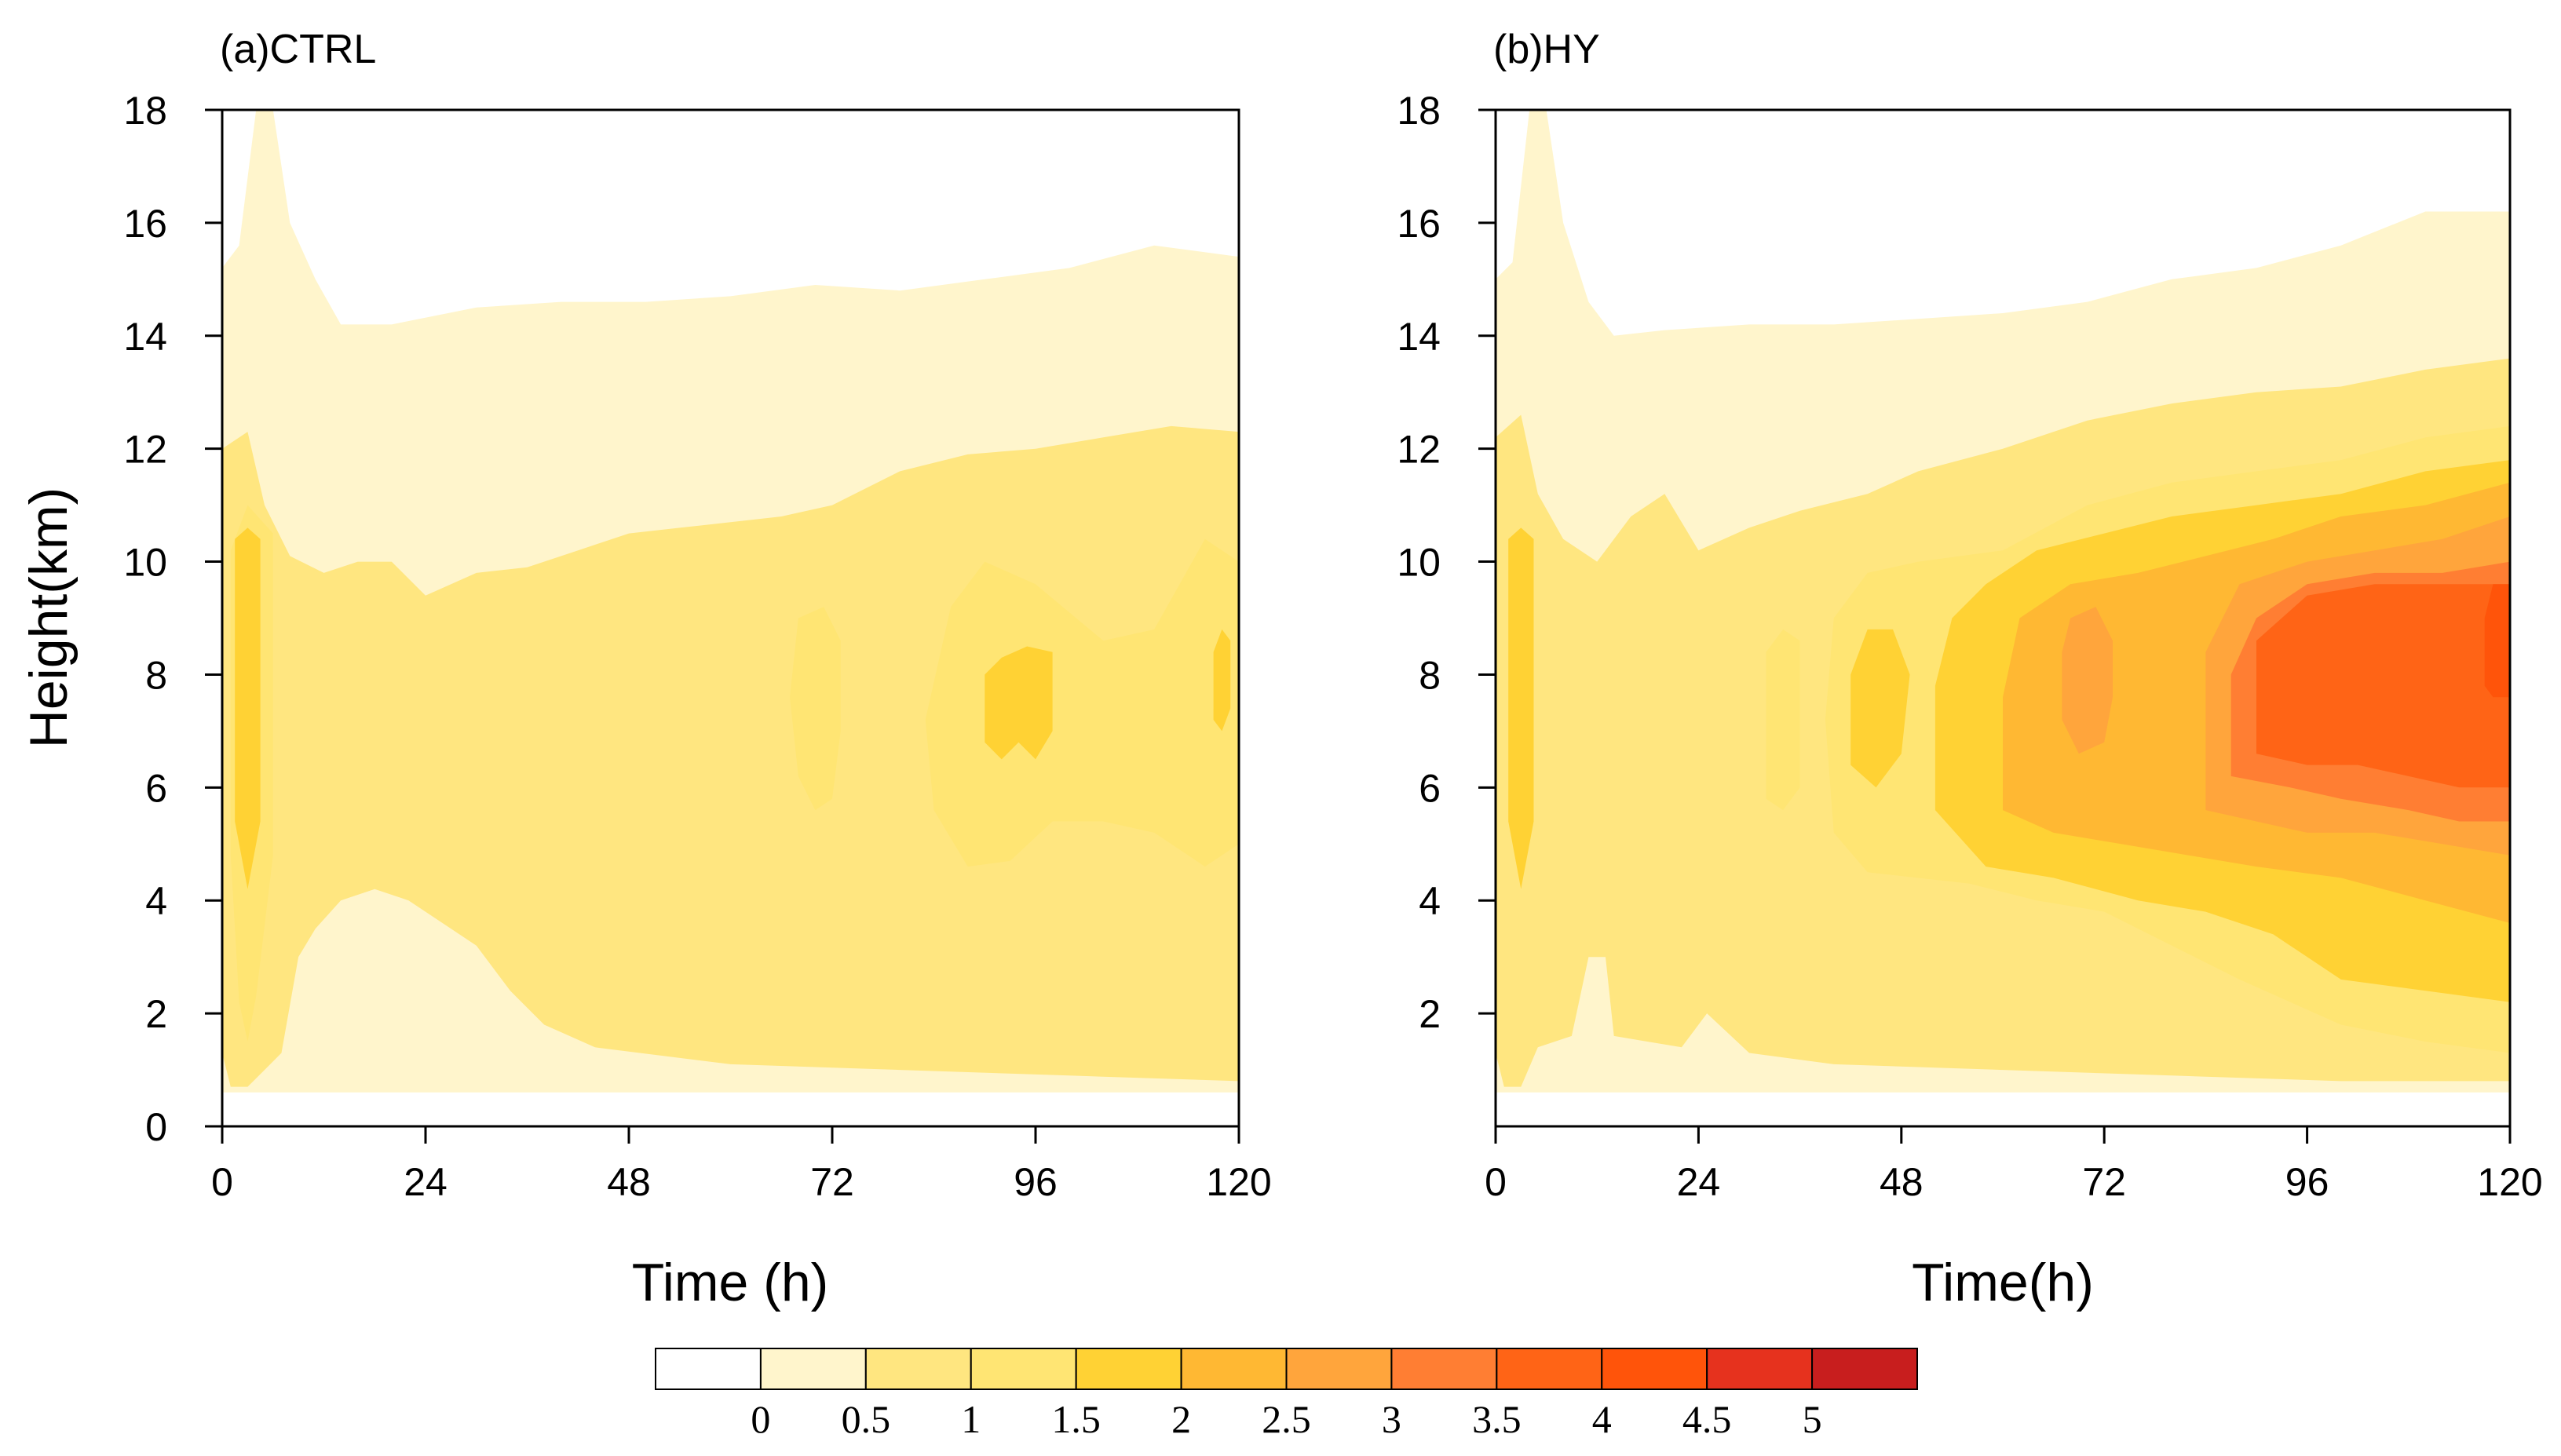 The image size is (2561, 1456). What do you see at coordinates (145, 337) in the screenshot?
I see `panel-a-y-tick-label-7: 14` at bounding box center [145, 337].